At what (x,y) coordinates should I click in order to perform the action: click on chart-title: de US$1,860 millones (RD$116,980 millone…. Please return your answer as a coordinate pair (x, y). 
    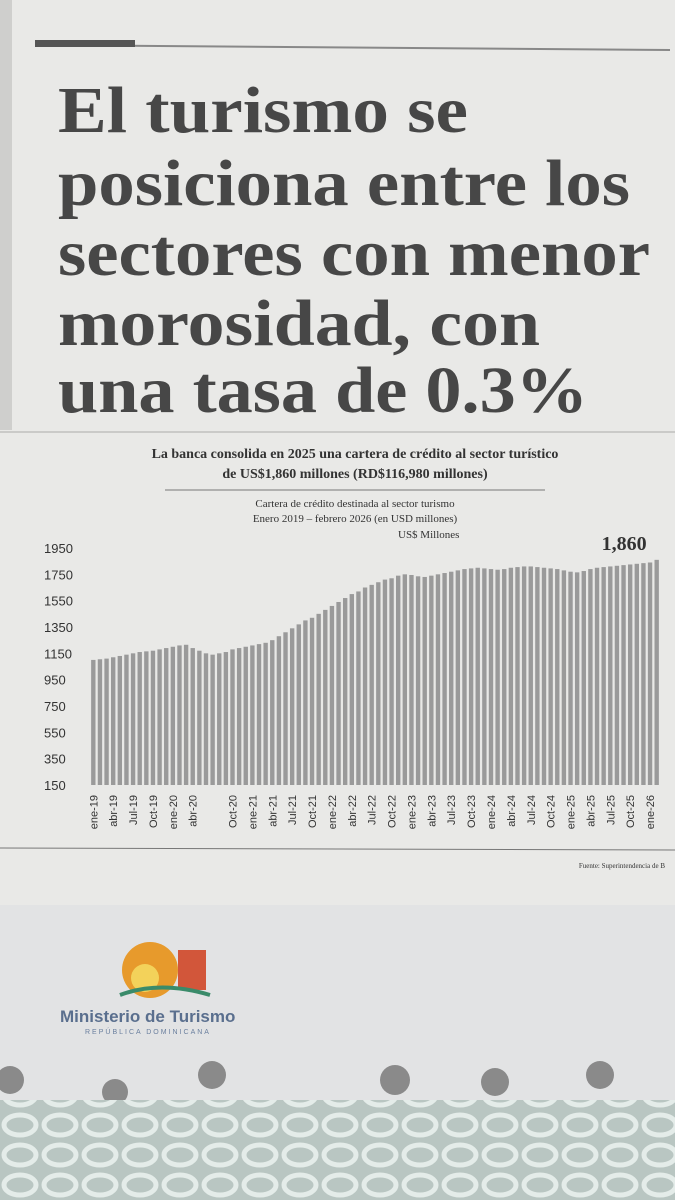
    Looking at the image, I should click on (355, 474).